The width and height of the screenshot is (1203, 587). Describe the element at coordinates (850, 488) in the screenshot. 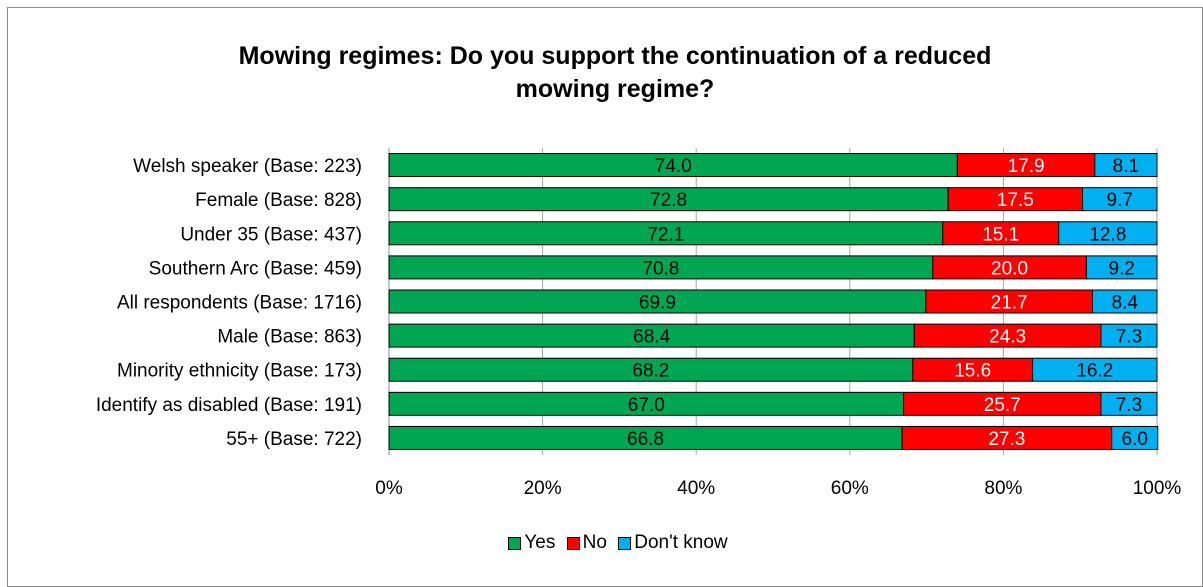

I see `x-tick-label: 60%` at that location.